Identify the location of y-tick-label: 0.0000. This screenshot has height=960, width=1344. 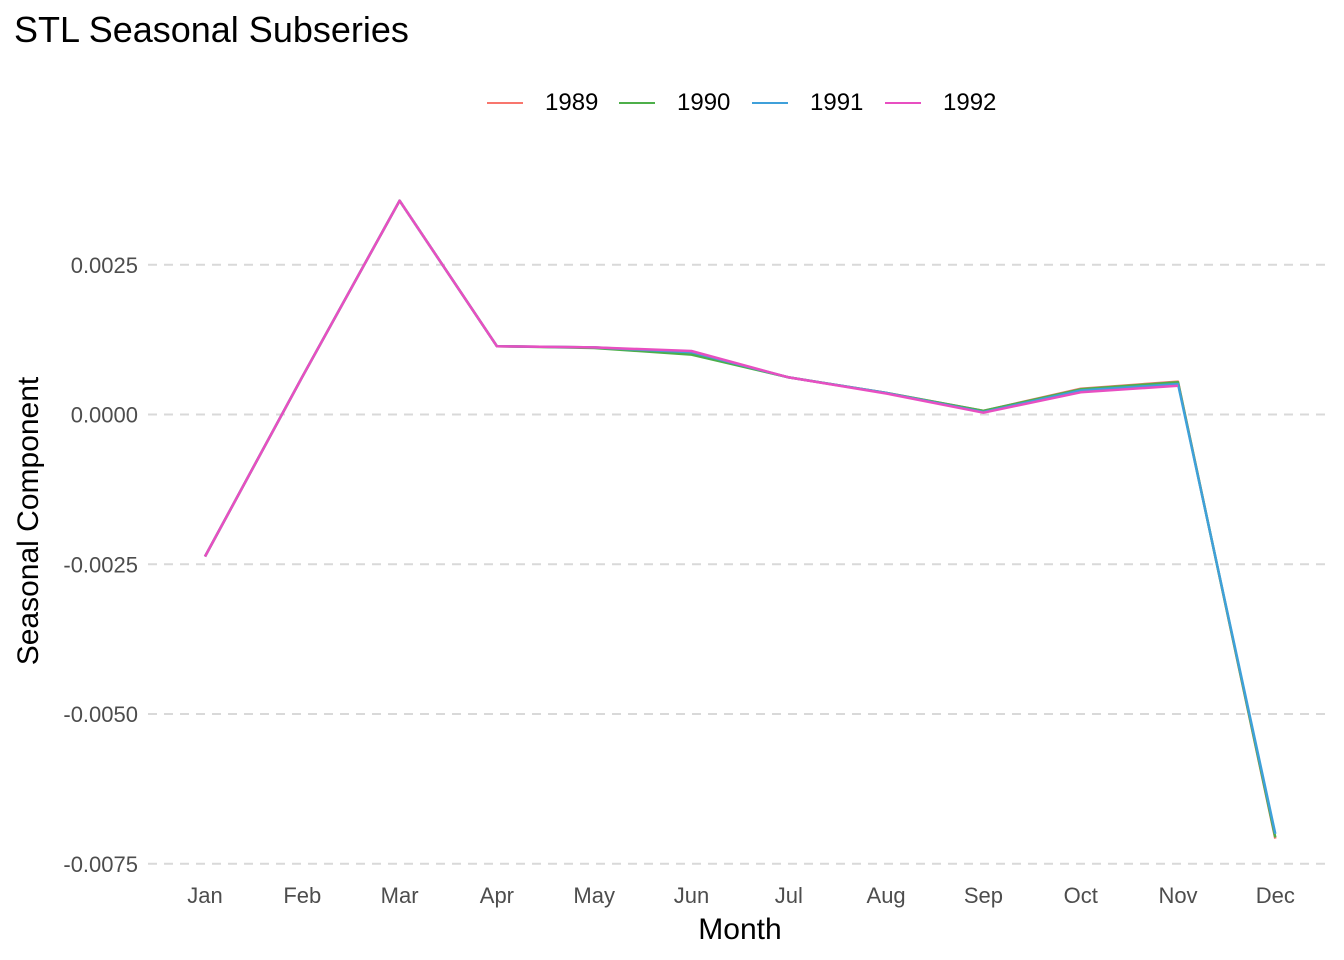
(104, 415).